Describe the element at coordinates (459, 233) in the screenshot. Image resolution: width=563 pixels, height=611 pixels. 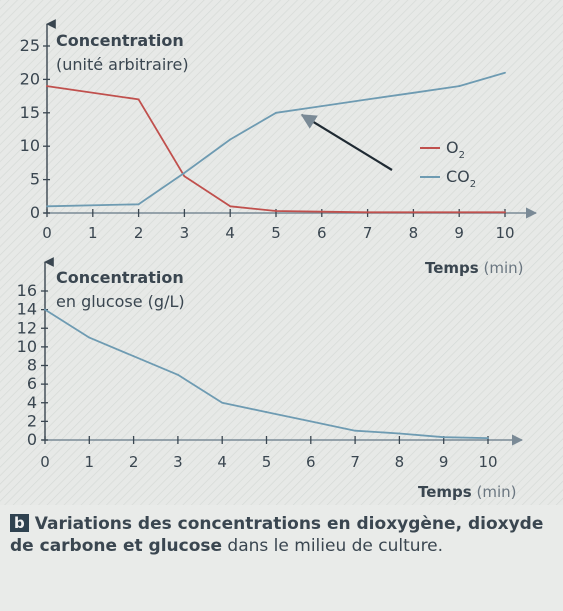
I see `chart-gas-x-tick-label: 9` at that location.